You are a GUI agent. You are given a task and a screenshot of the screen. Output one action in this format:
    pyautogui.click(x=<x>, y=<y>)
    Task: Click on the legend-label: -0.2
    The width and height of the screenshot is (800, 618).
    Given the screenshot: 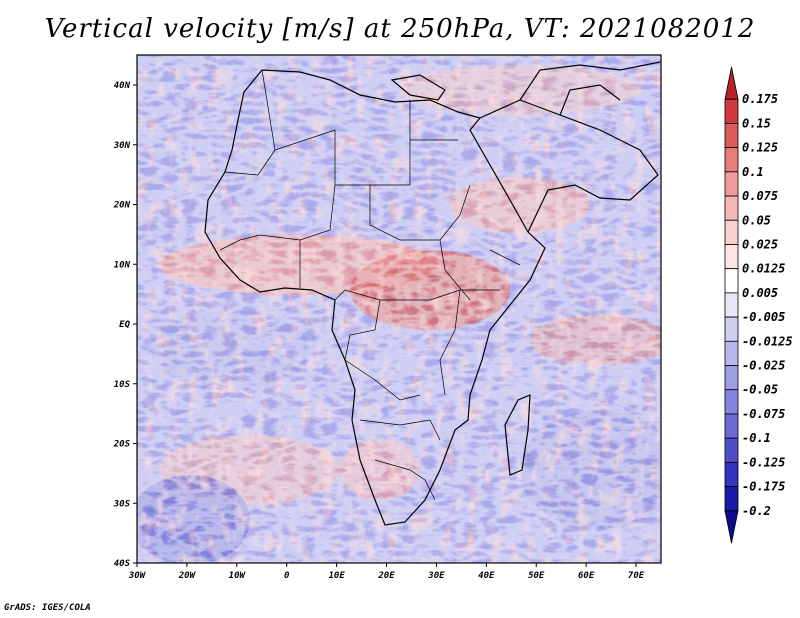 What is the action you would take?
    pyautogui.click(x=756, y=511)
    